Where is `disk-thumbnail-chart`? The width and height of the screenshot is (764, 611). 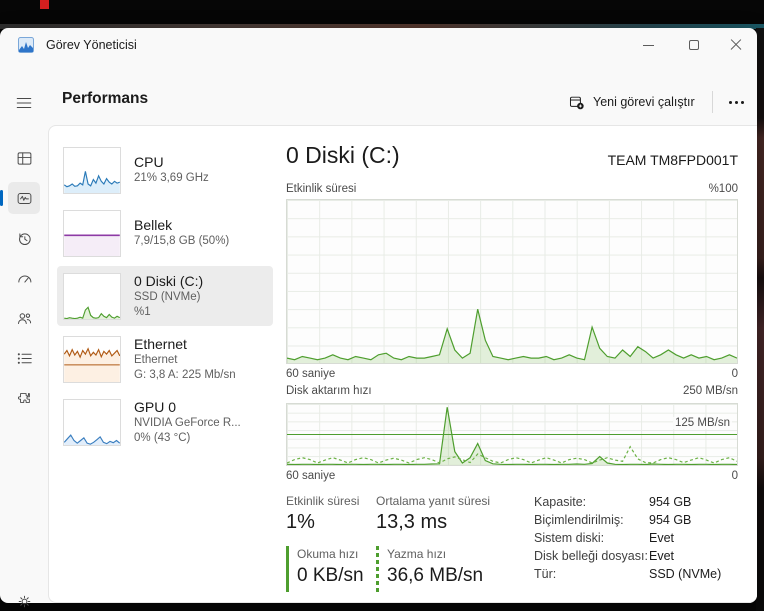
disk-thumbnail-chart is located at coordinates (92, 296).